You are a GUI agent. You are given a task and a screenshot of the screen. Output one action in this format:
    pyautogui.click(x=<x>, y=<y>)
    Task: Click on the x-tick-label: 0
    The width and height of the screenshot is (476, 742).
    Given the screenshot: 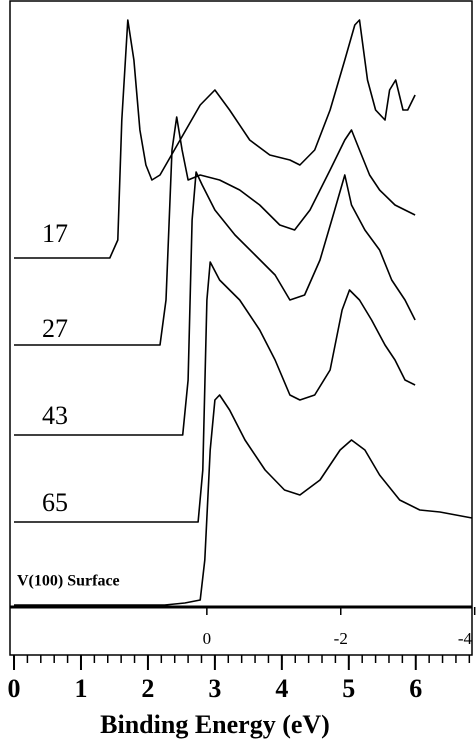 What is the action you would take?
    pyautogui.click(x=14, y=688)
    